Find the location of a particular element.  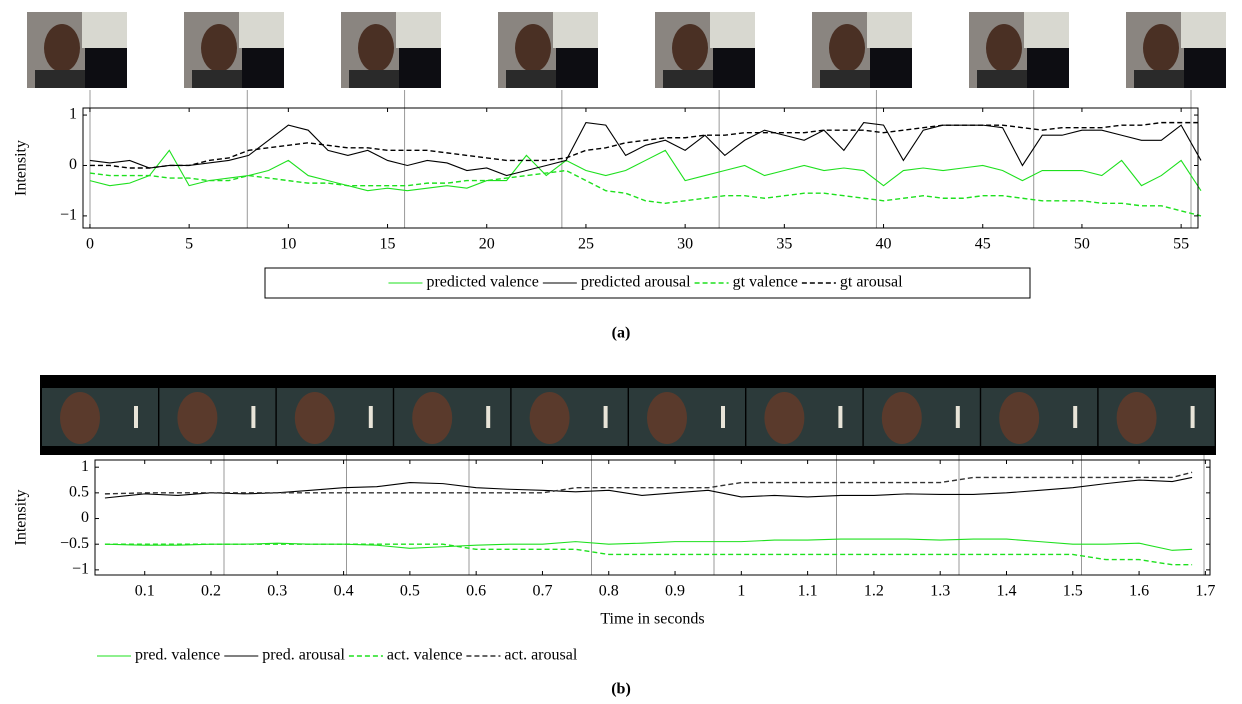

x-tick-label: 1.2 is located at coordinates (874, 591).